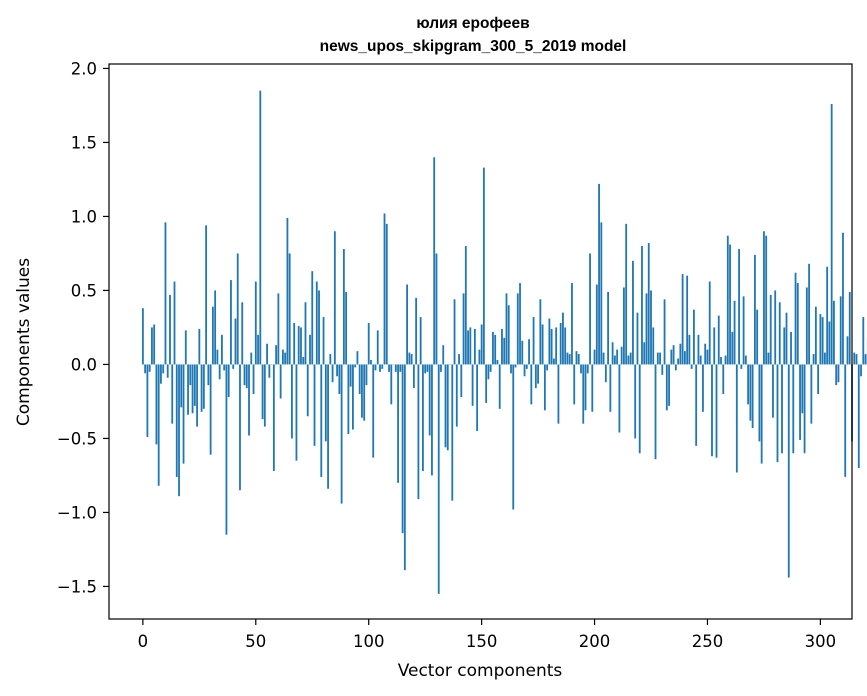 This screenshot has width=867, height=696. What do you see at coordinates (821, 641) in the screenshot?
I see `x-tick-label: 300` at bounding box center [821, 641].